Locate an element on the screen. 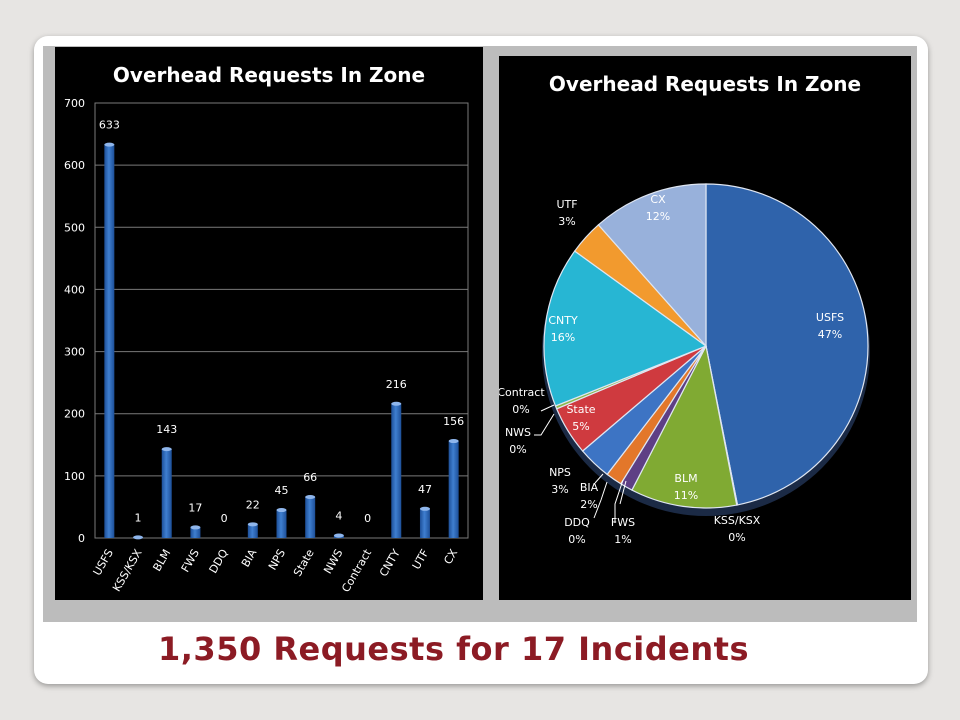  pie-chart-title: Overhead Requests In Zone is located at coordinates (705, 84).